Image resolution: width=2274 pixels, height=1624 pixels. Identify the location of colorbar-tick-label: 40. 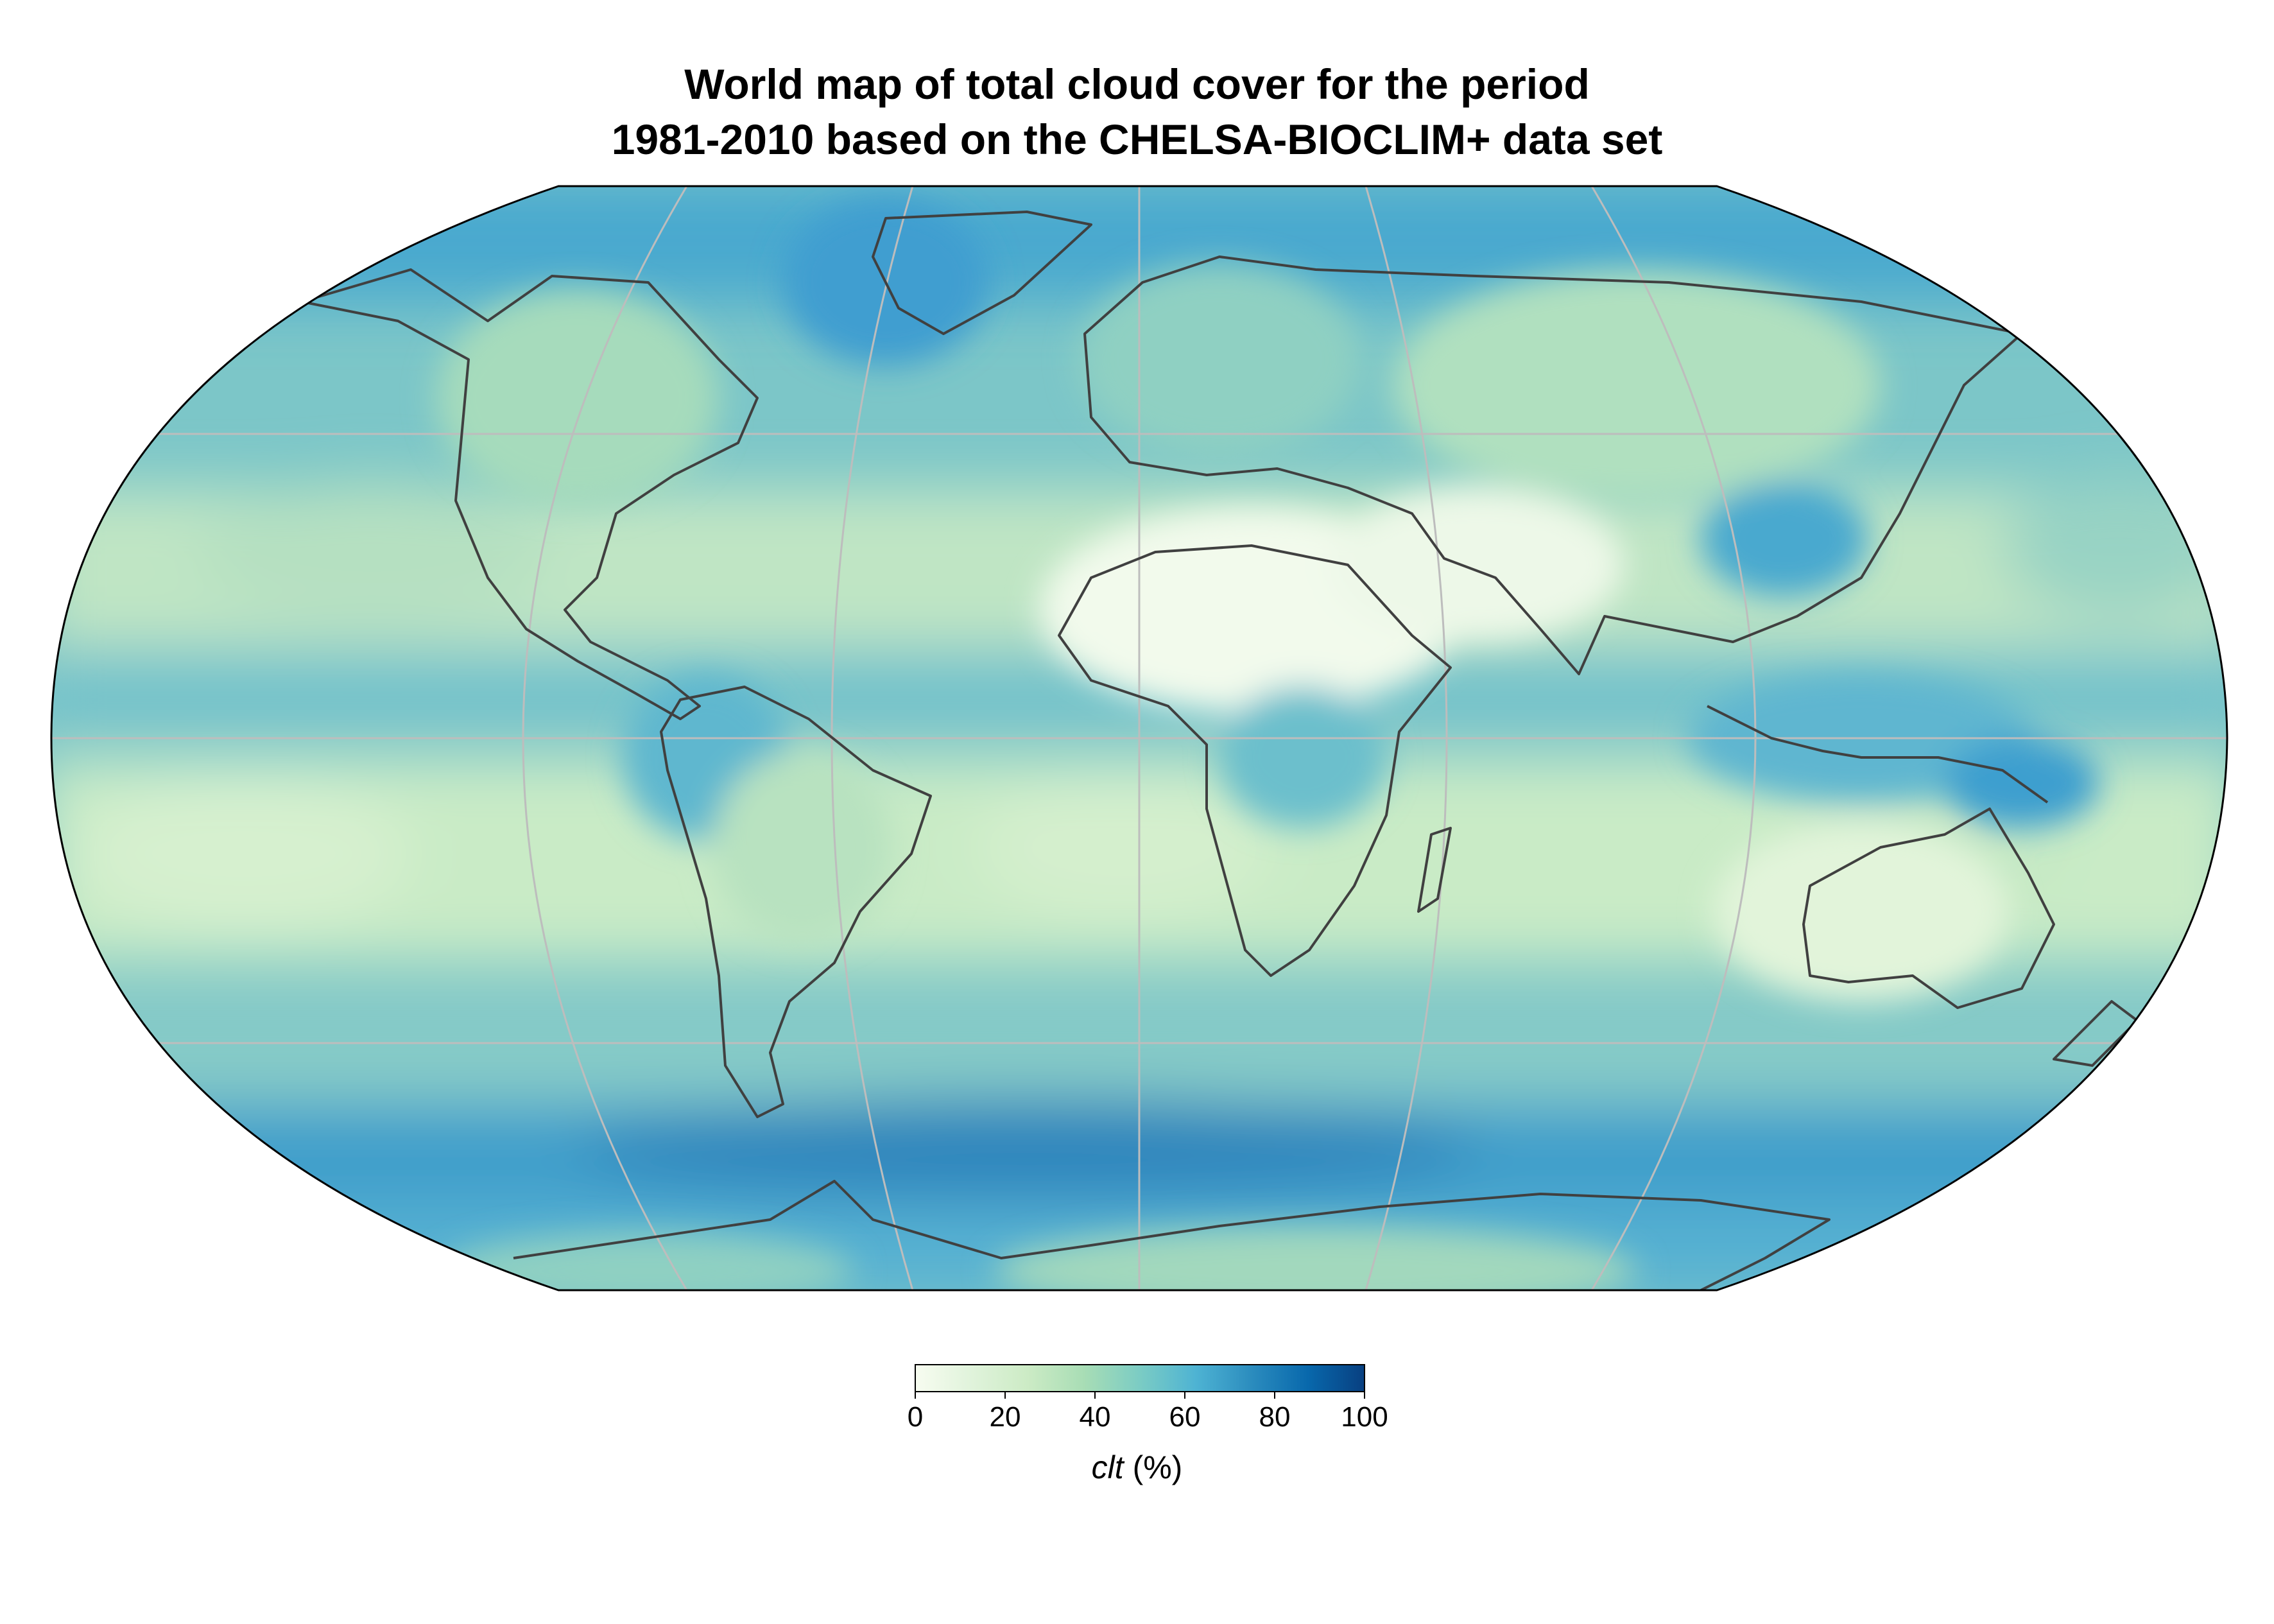
(1095, 1417).